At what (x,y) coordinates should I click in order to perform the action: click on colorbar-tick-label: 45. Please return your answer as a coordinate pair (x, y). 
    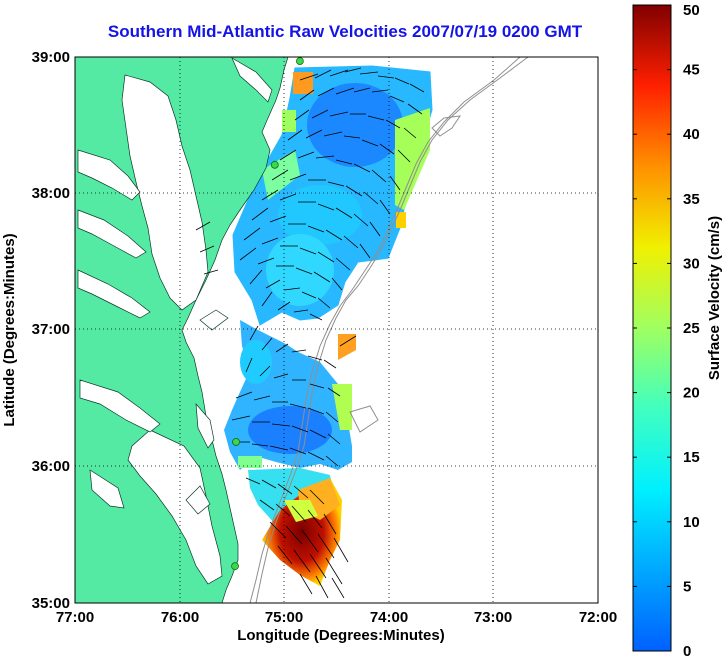
    Looking at the image, I should click on (691, 70).